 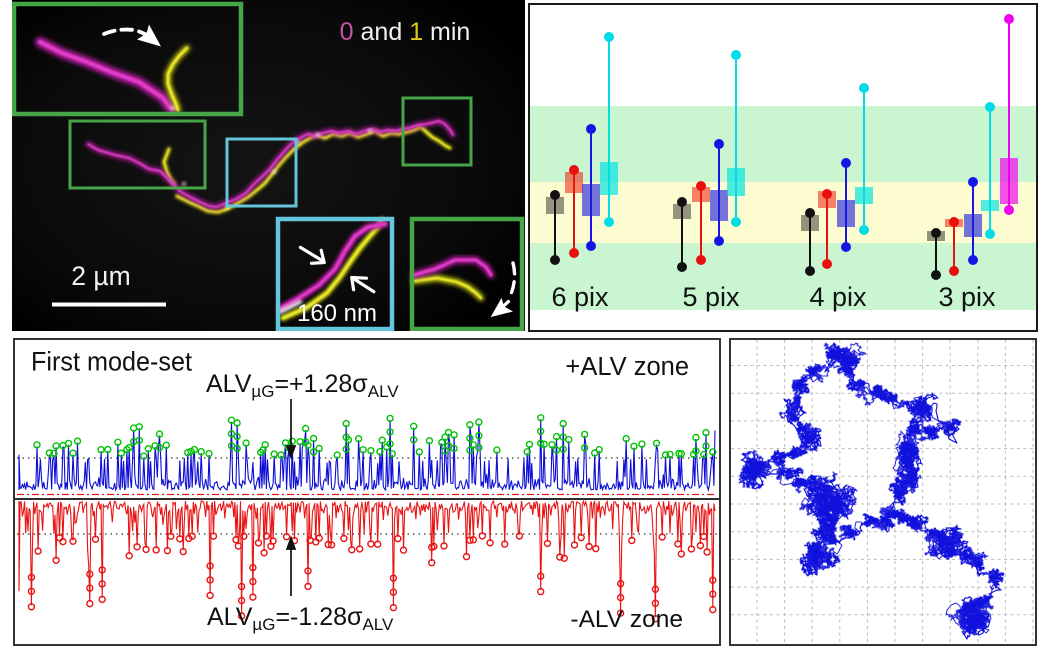 I want to click on svg-text: 5 pix, so click(x=711, y=297).